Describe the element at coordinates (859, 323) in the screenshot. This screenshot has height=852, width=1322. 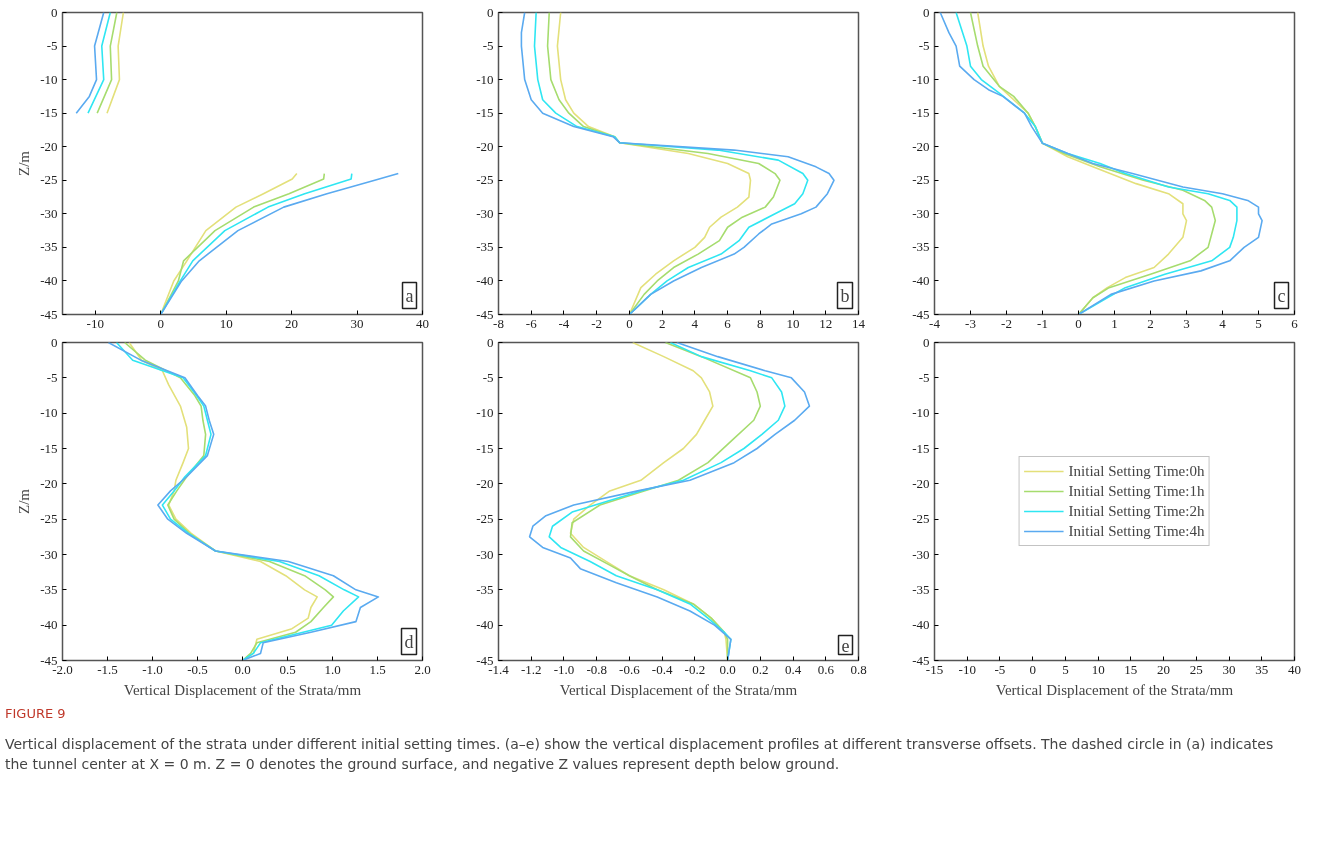
I see `x-tick-label: 14` at that location.